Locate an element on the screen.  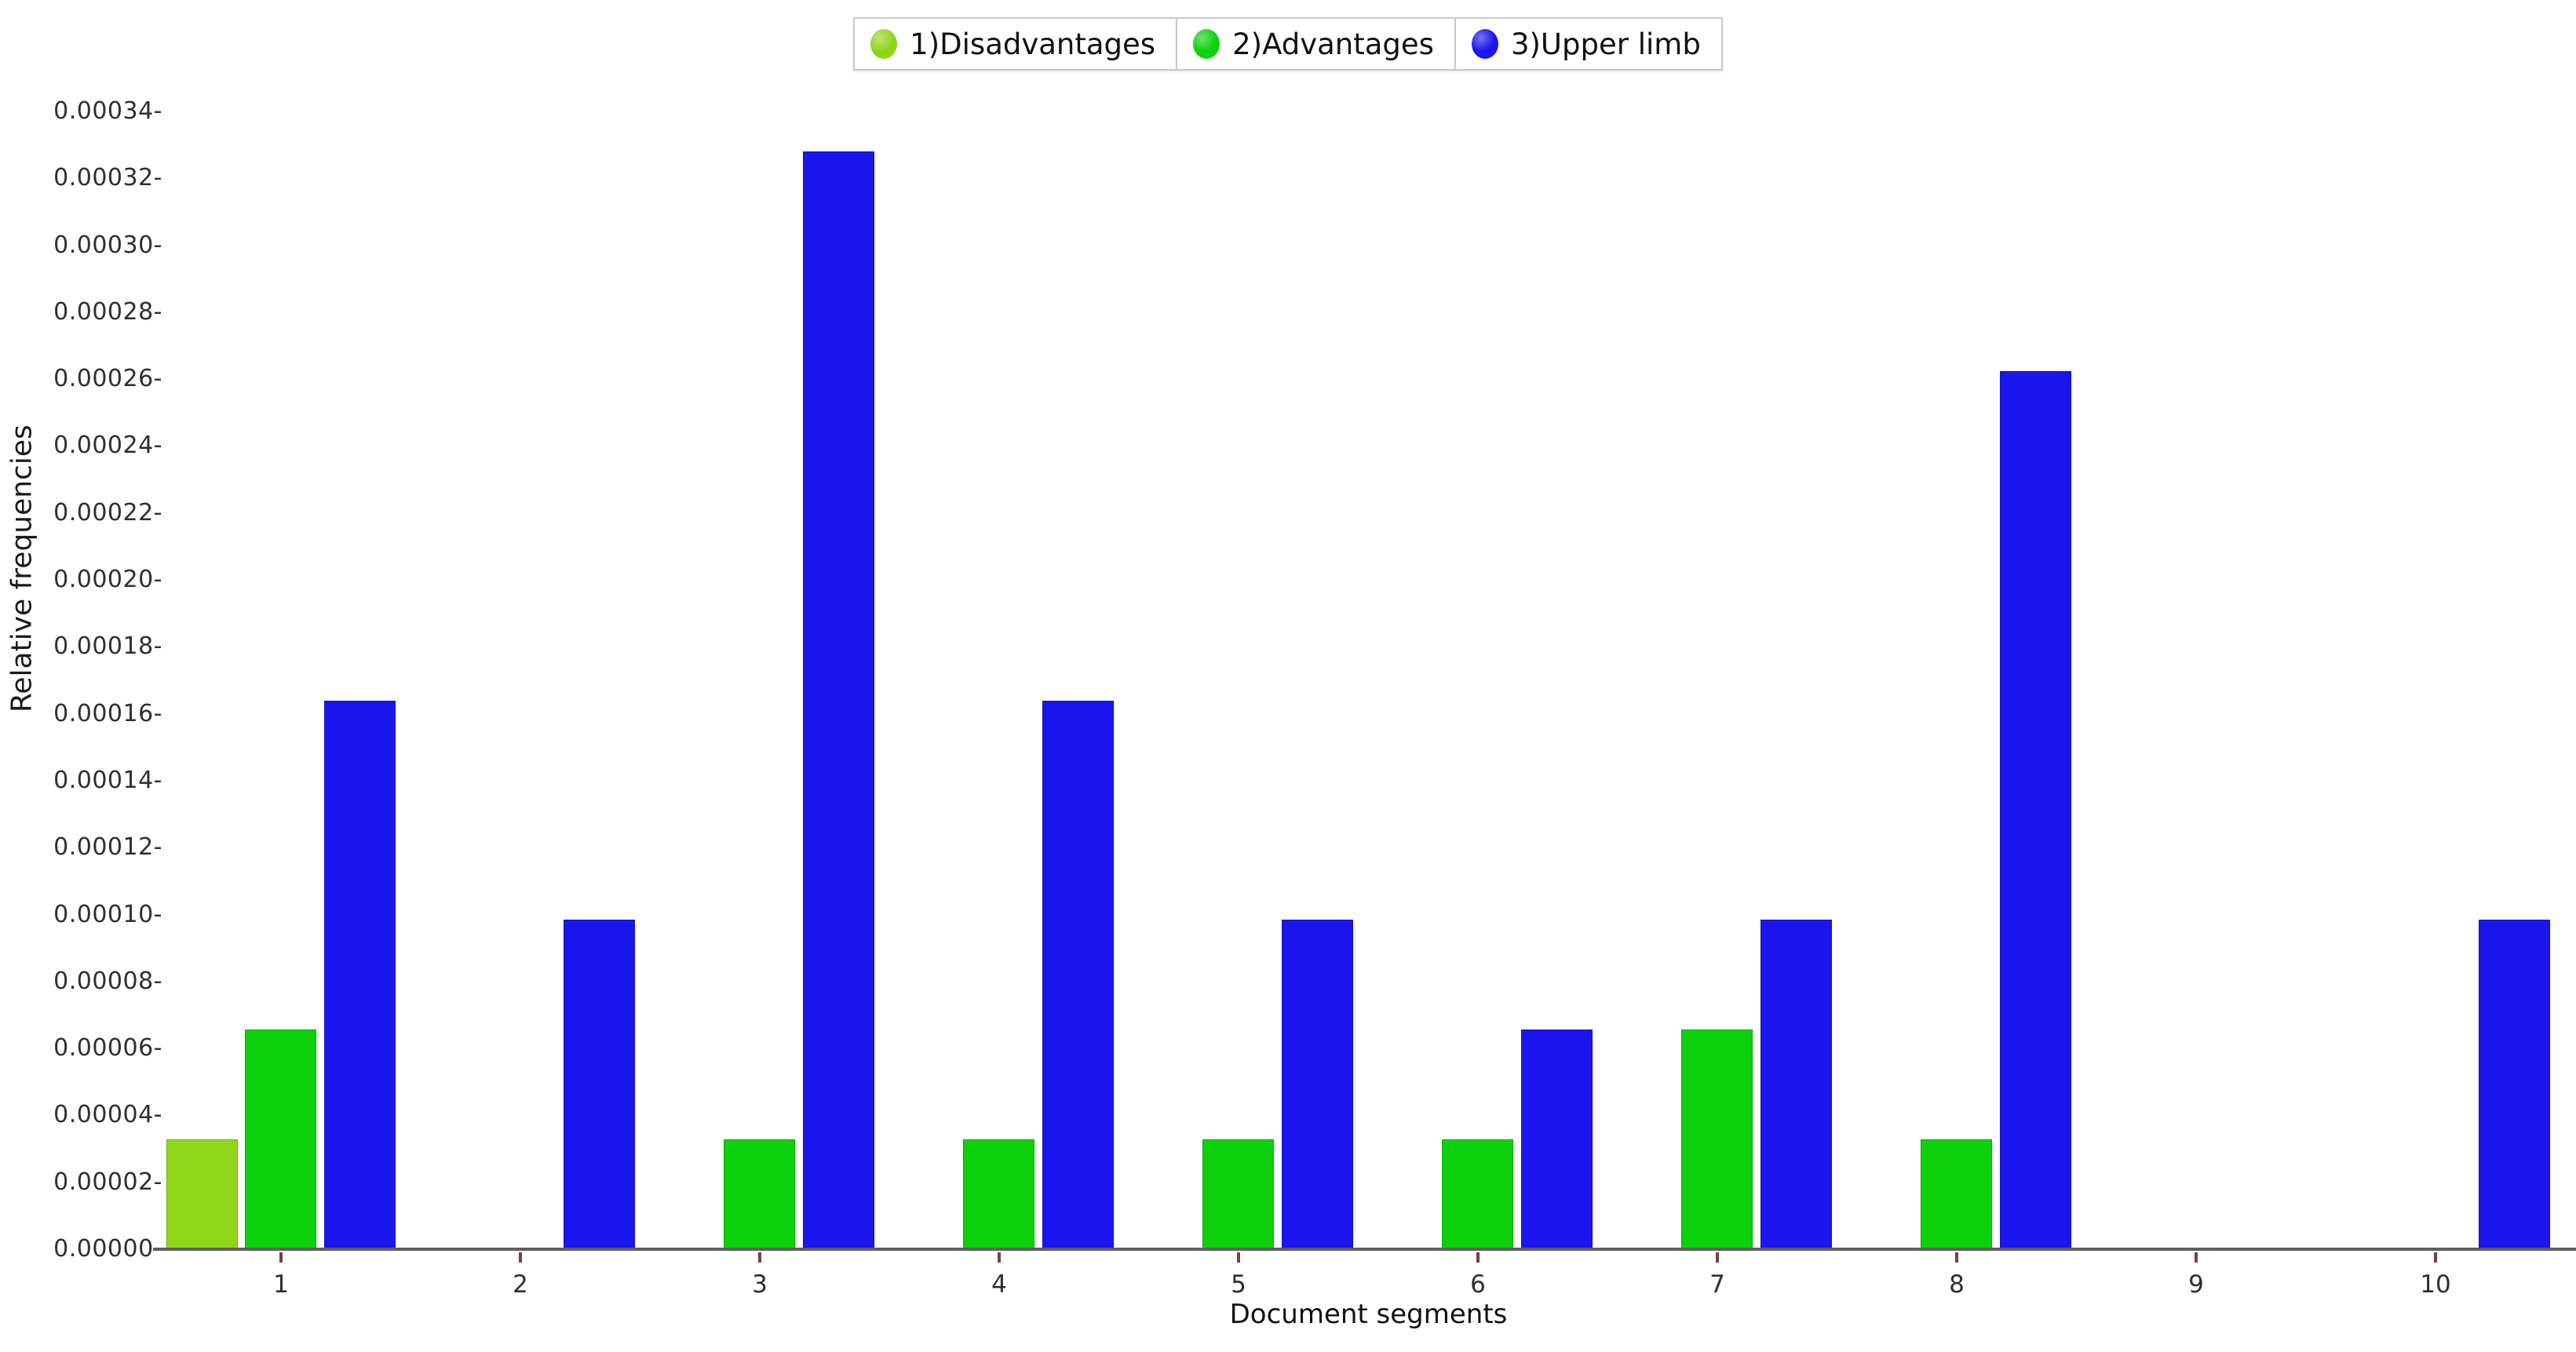
bar-upper-limb-seg8 is located at coordinates (2035, 809).